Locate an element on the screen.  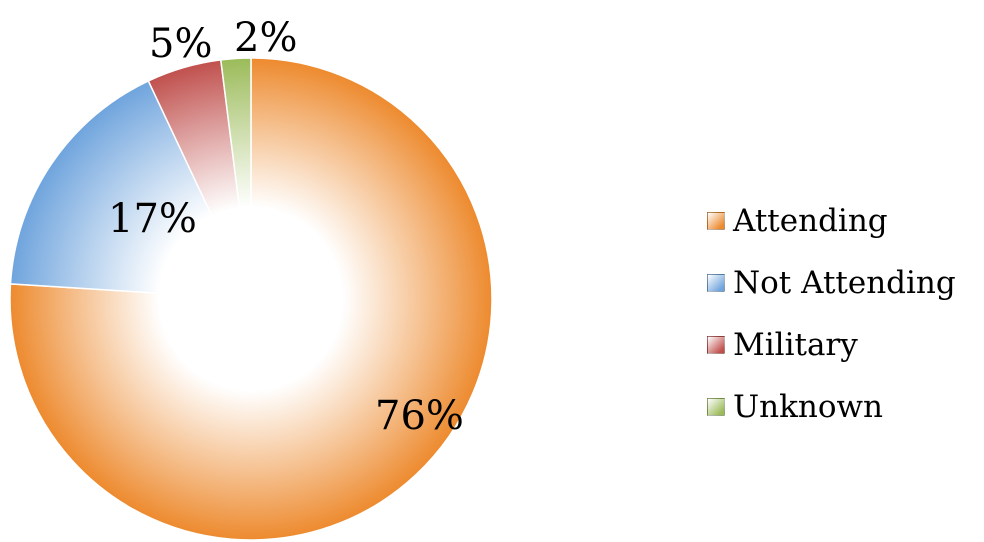
legend-item-unknown: Unknown is located at coordinates (831, 407).